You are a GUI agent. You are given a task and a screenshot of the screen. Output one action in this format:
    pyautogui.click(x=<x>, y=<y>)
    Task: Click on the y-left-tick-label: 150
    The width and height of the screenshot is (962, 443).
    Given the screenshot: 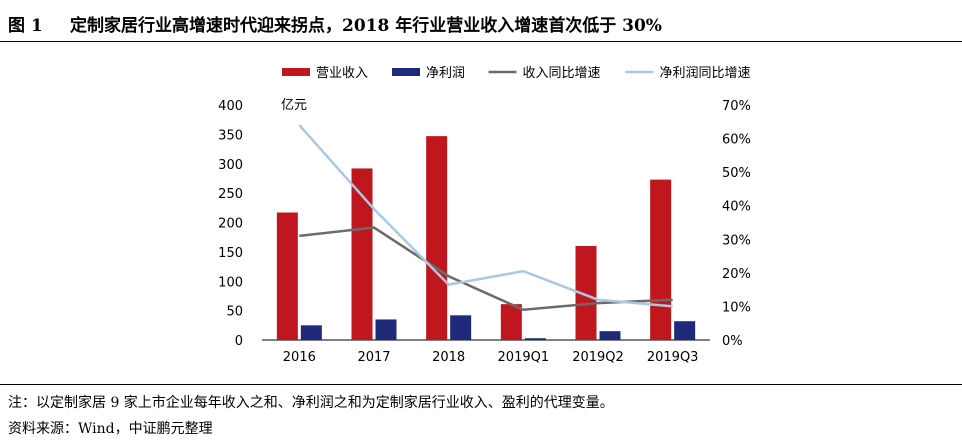 What is the action you would take?
    pyautogui.click(x=230, y=253)
    